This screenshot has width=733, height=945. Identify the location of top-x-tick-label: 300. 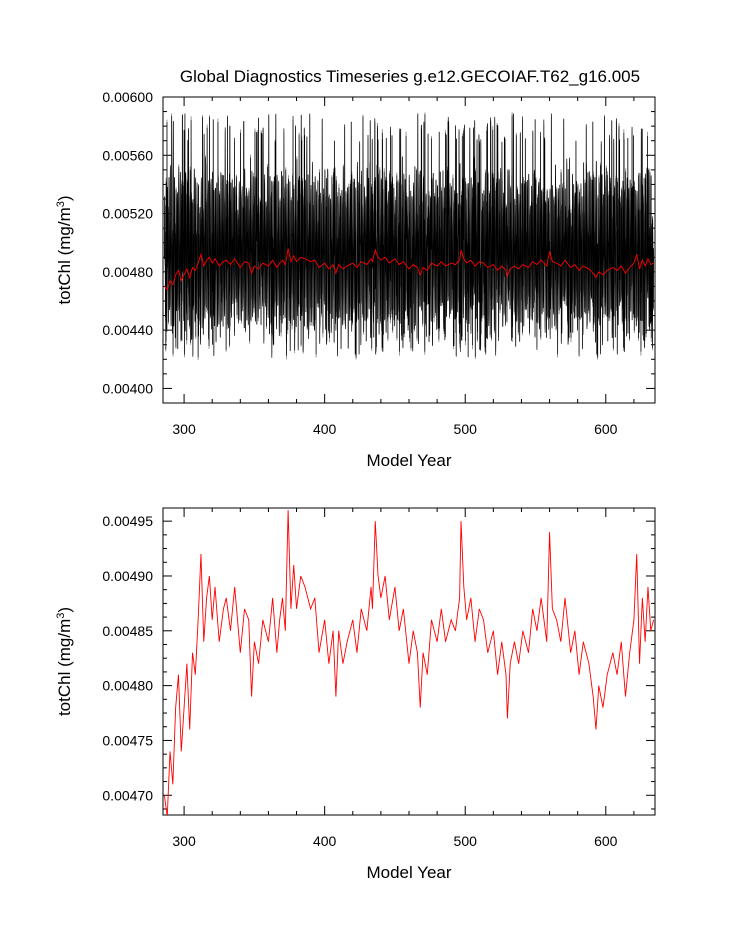
(184, 429).